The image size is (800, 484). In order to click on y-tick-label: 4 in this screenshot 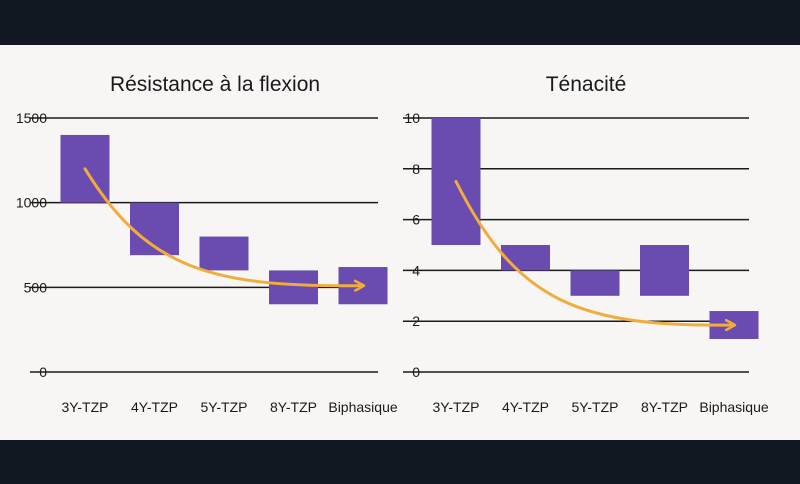, I will do `click(416, 270)`.